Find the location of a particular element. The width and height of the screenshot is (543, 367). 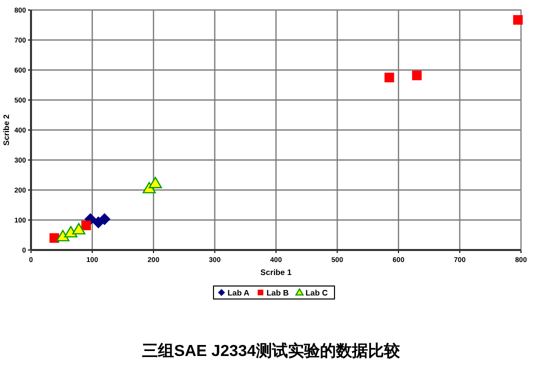

legend-label: Lab C is located at coordinates (317, 293).